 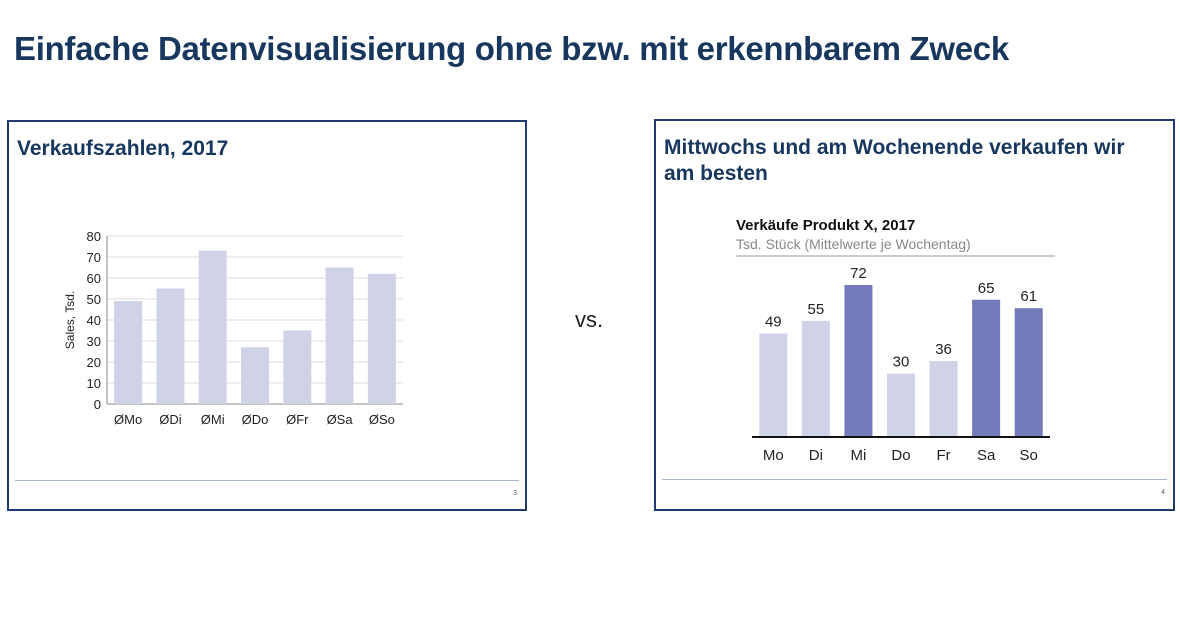 I want to click on y-tick-label: 10, so click(x=94, y=383).